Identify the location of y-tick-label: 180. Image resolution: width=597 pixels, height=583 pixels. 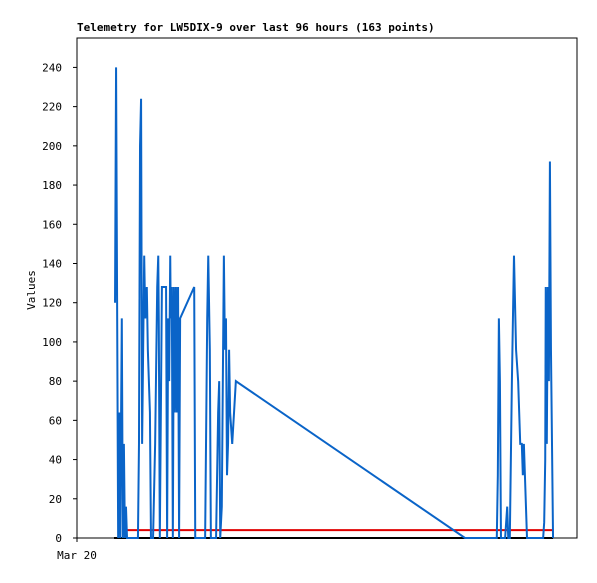
(52, 185).